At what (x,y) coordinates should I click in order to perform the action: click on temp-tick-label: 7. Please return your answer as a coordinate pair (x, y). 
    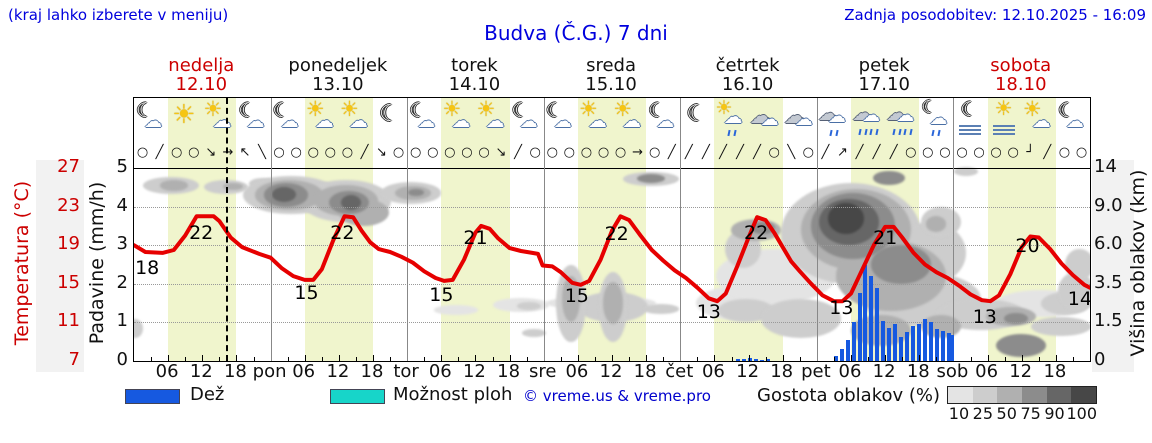
    Looking at the image, I should click on (74, 359).